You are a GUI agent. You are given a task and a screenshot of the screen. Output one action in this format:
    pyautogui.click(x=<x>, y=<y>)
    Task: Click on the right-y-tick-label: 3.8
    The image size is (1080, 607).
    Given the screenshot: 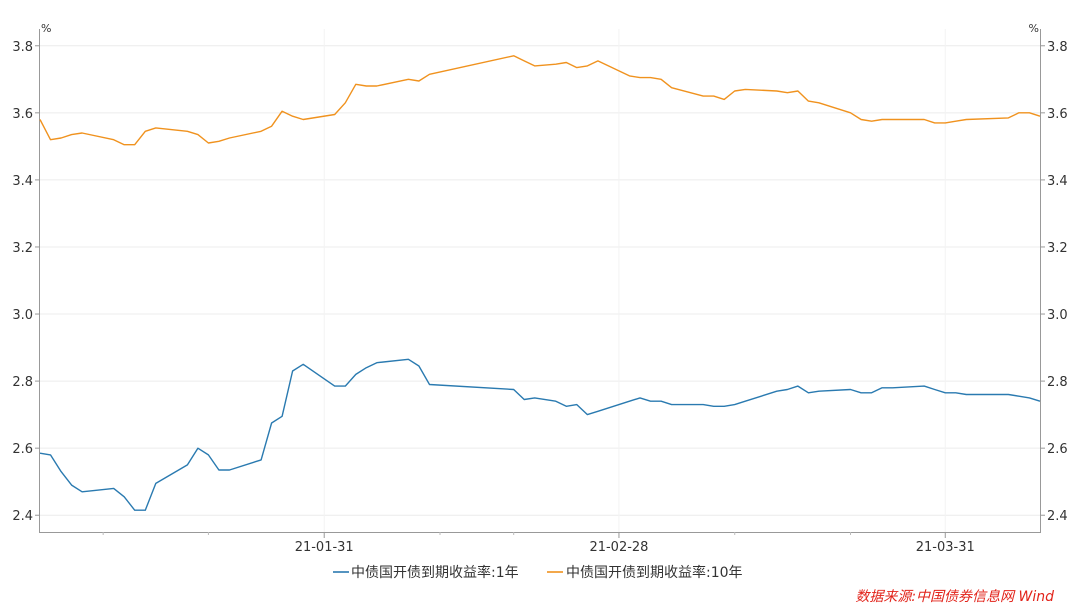 What is the action you would take?
    pyautogui.click(x=1057, y=47)
    